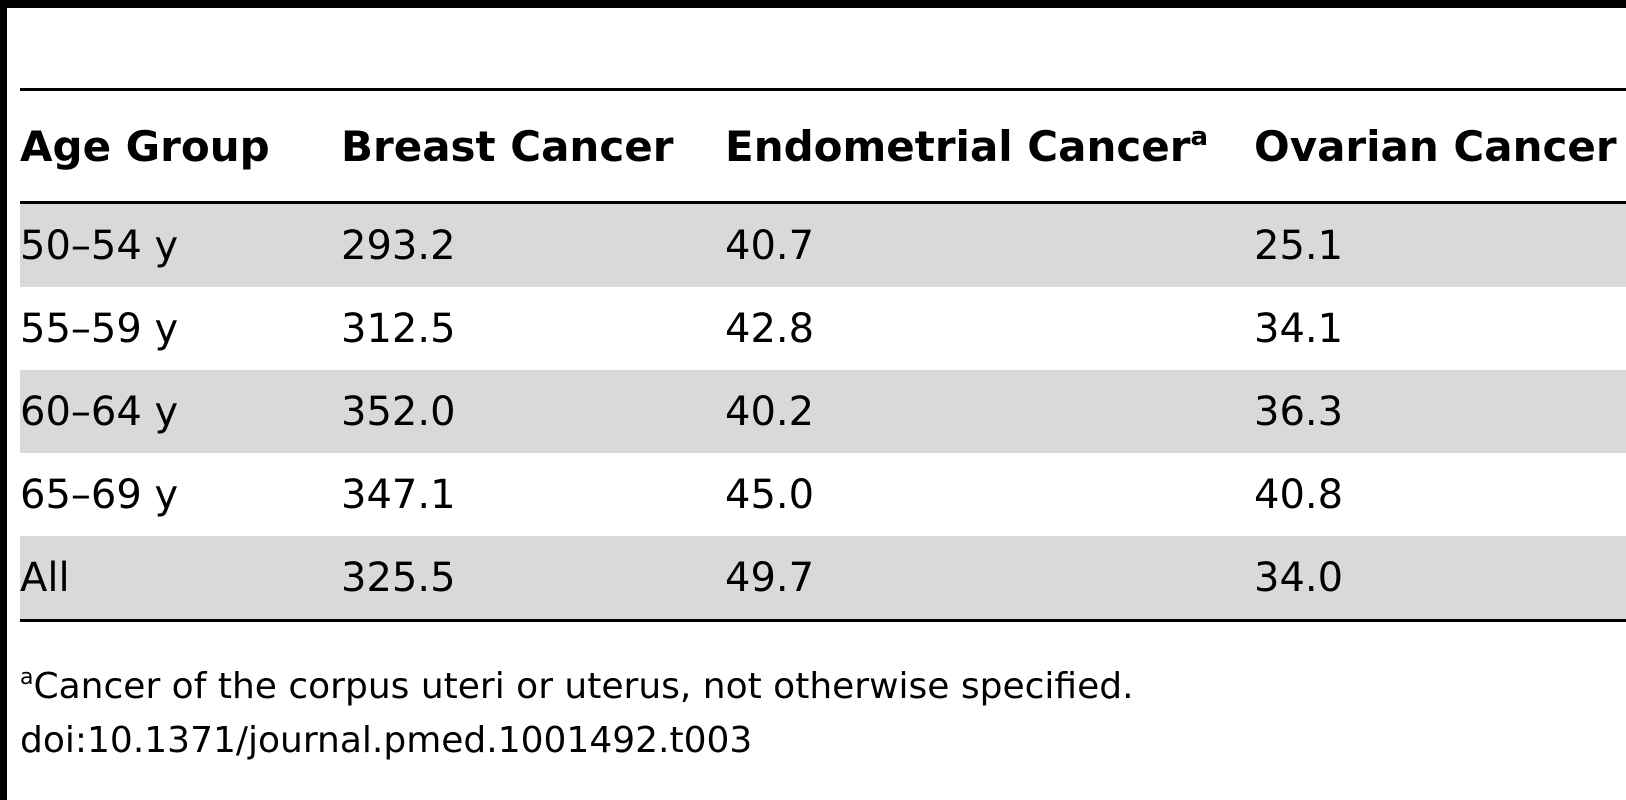  What do you see at coordinates (533, 578) in the screenshot?
I see `cell-breast: 325.5` at bounding box center [533, 578].